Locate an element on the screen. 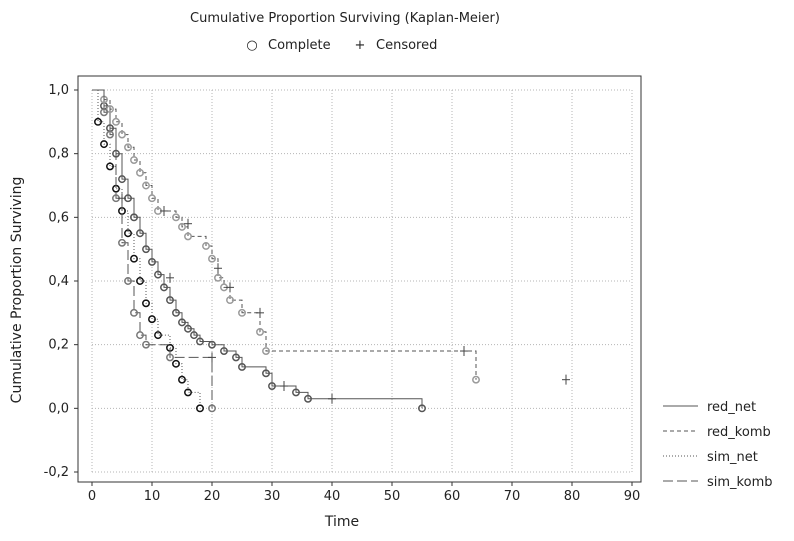  legend-label-sim_komb: sim_komb is located at coordinates (739, 482).